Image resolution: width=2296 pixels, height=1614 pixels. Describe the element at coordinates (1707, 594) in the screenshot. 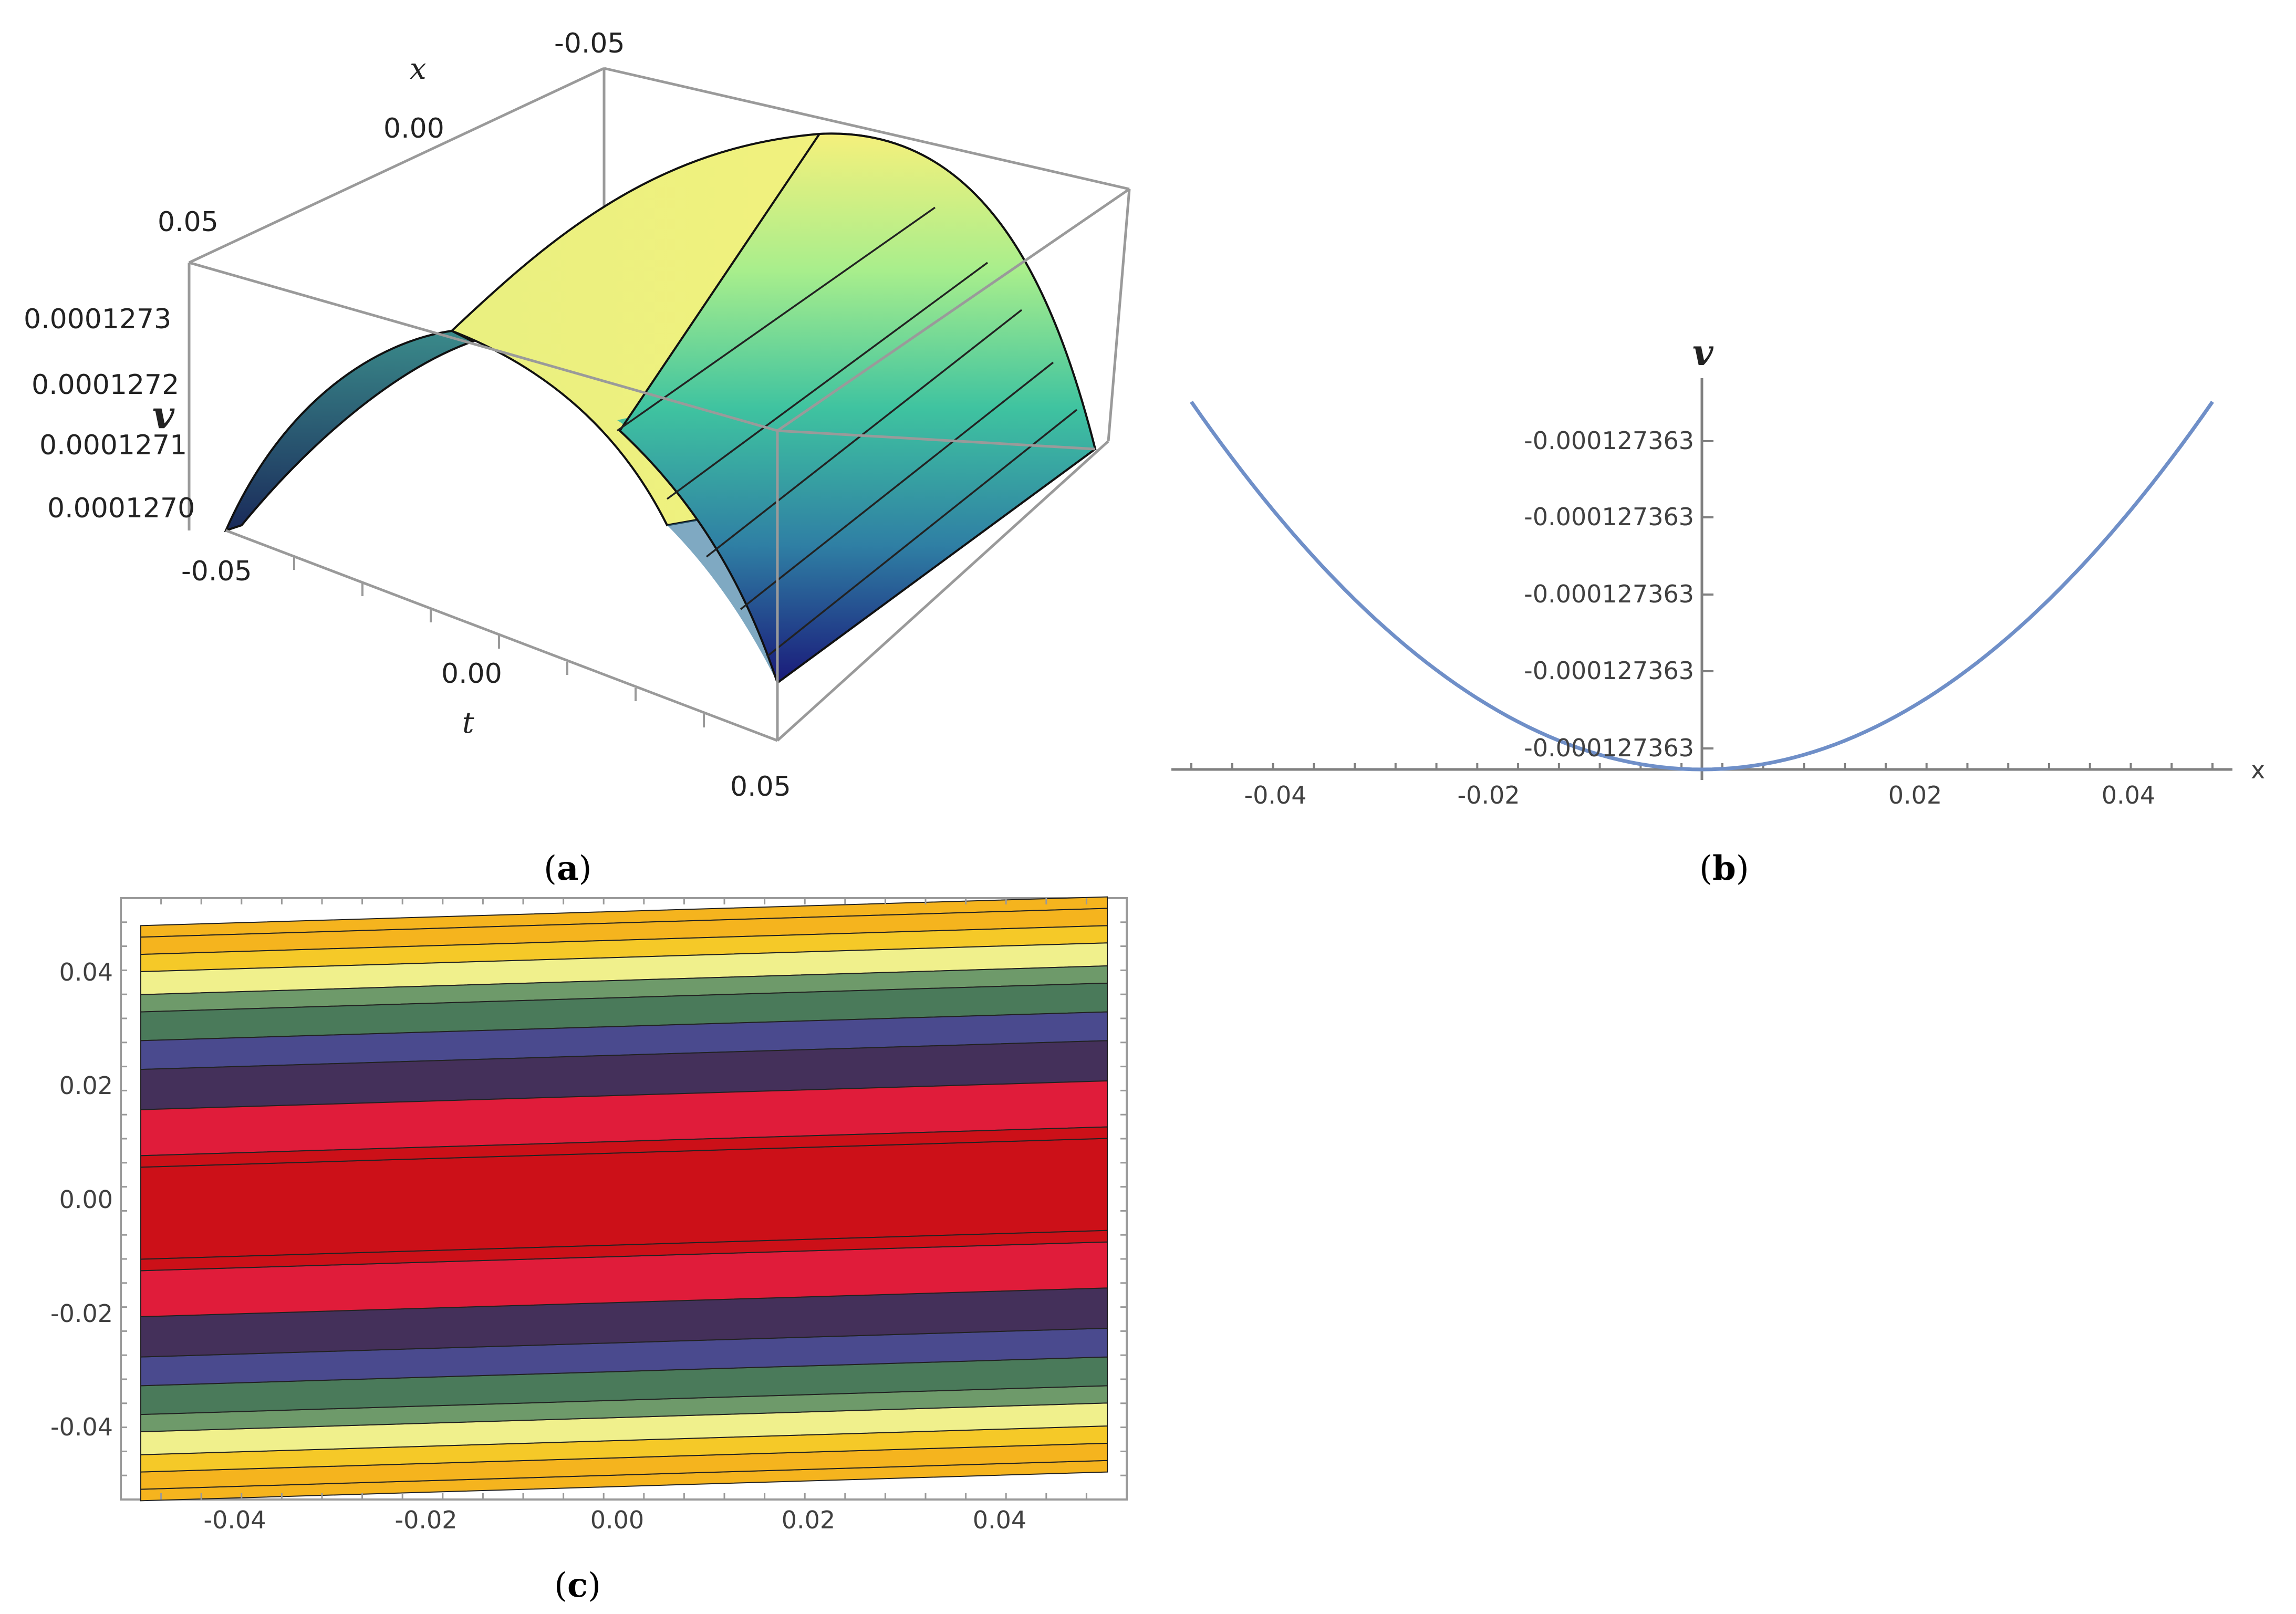

I see `y-ticks` at that location.